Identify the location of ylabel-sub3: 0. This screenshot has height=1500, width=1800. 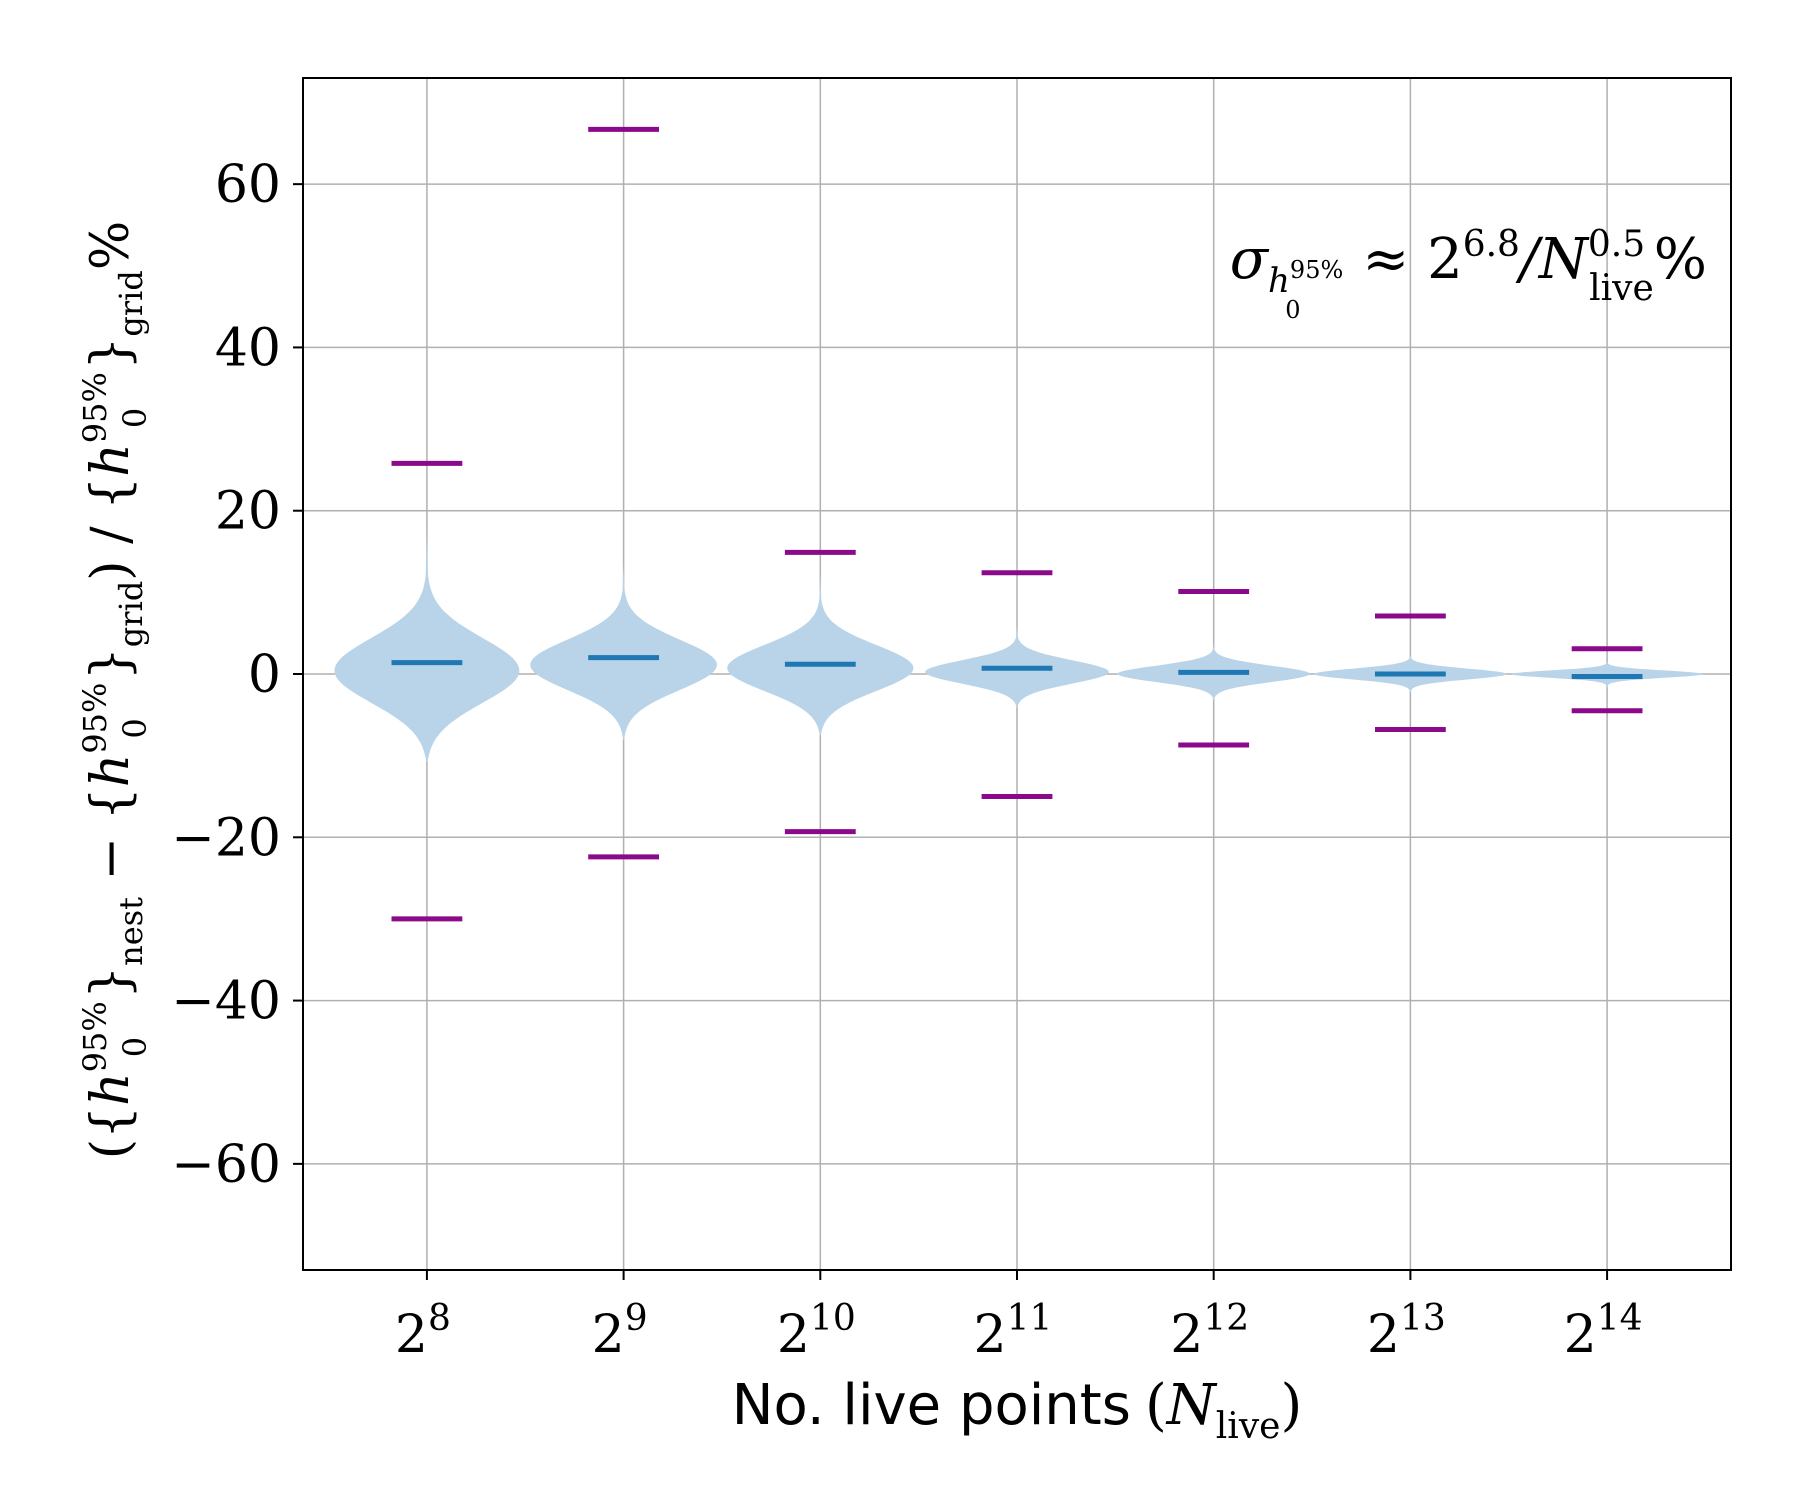
(135, 418).